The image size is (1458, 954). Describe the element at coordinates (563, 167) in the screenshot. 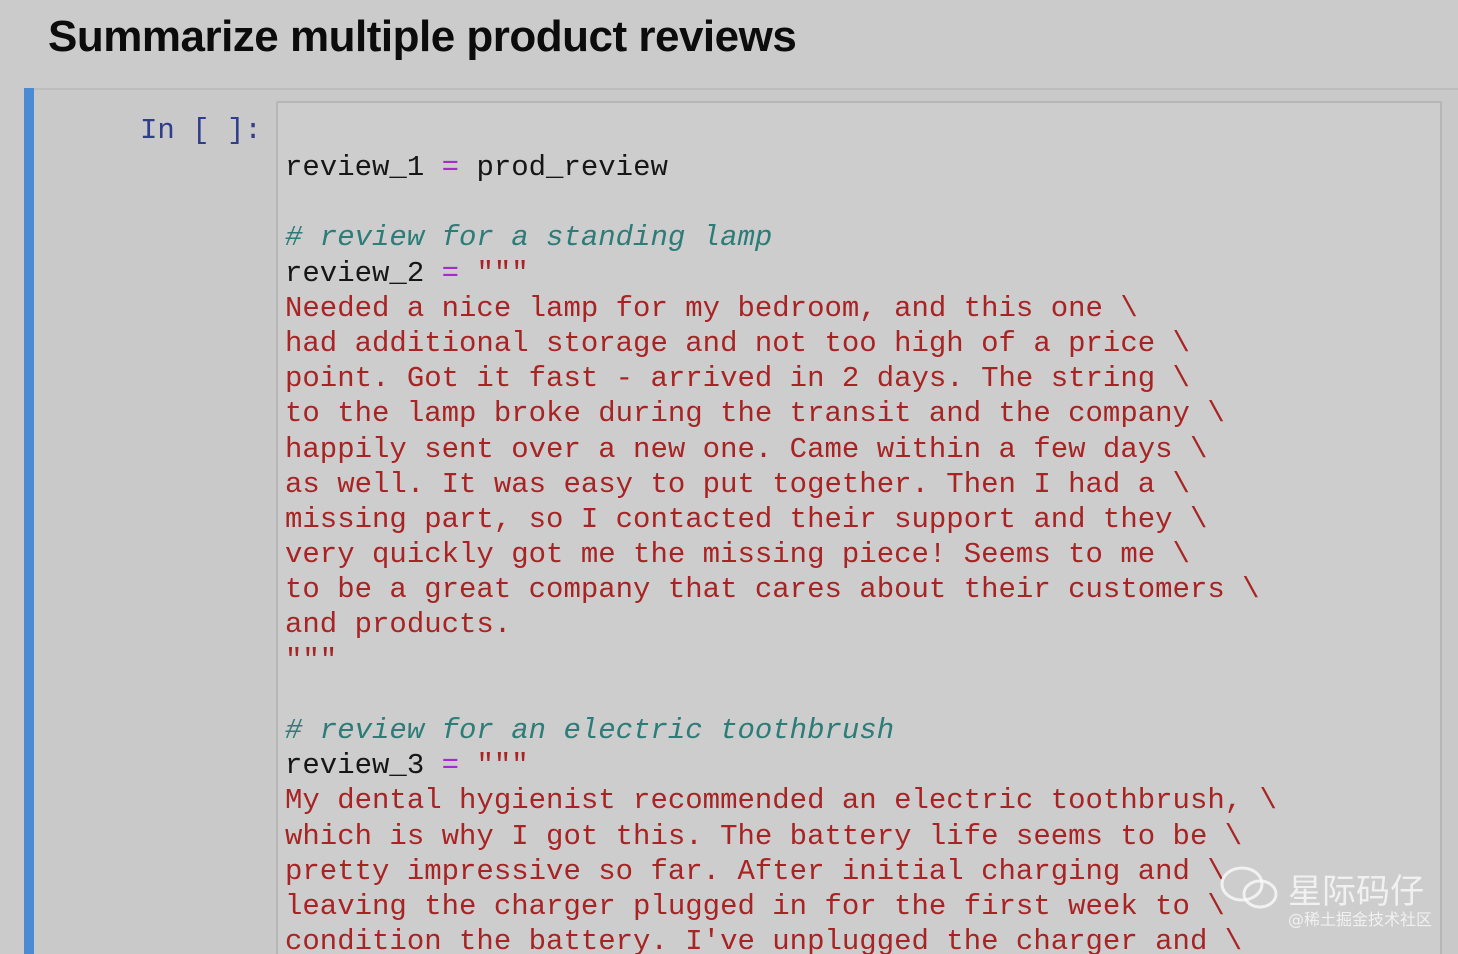

I see `code-token: prod_review` at that location.